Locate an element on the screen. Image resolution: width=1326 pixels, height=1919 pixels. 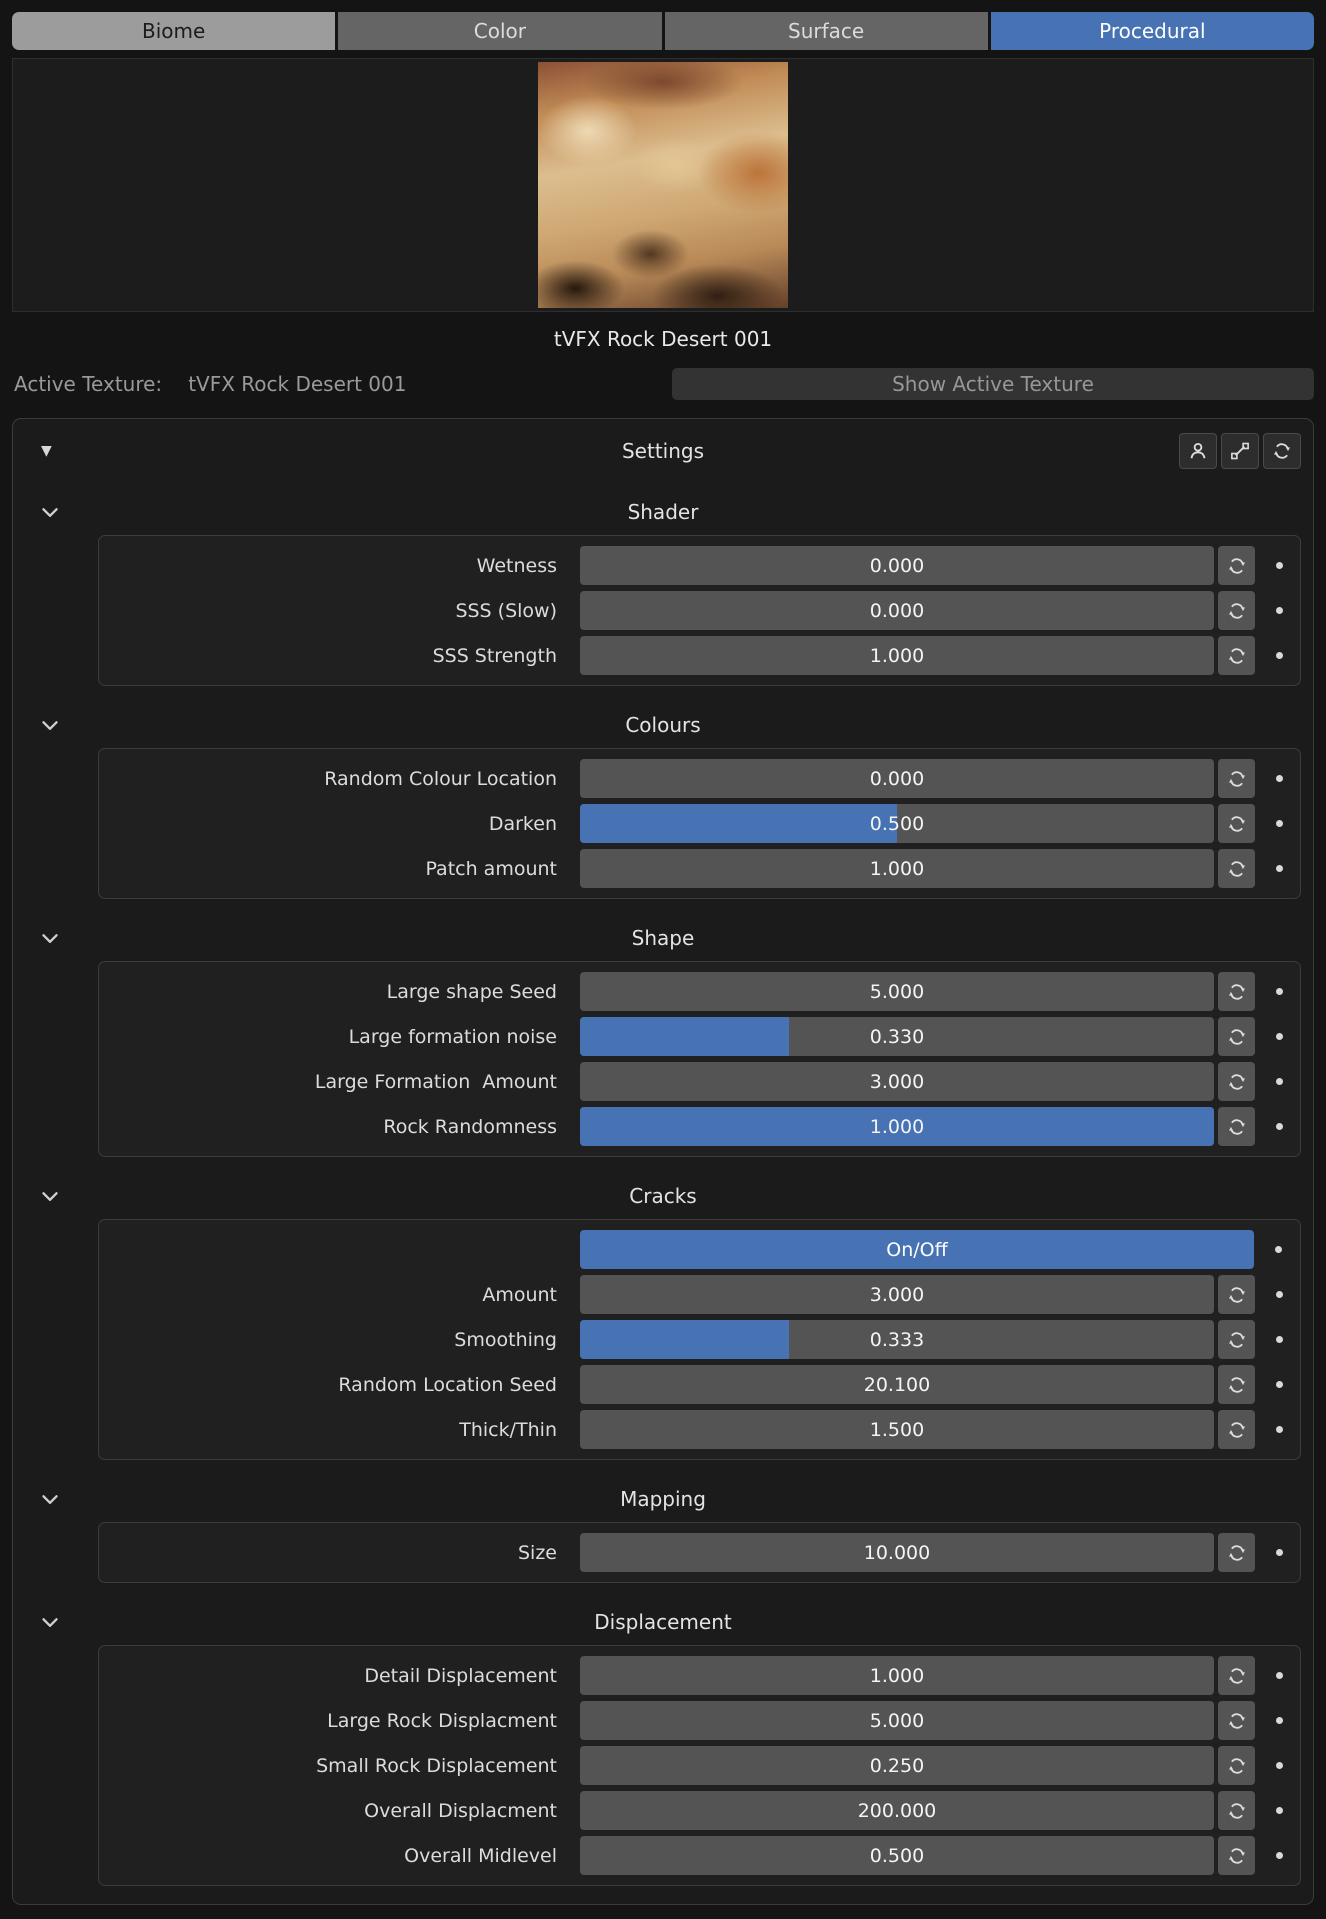
property-label: Size is located at coordinates (537, 1552).